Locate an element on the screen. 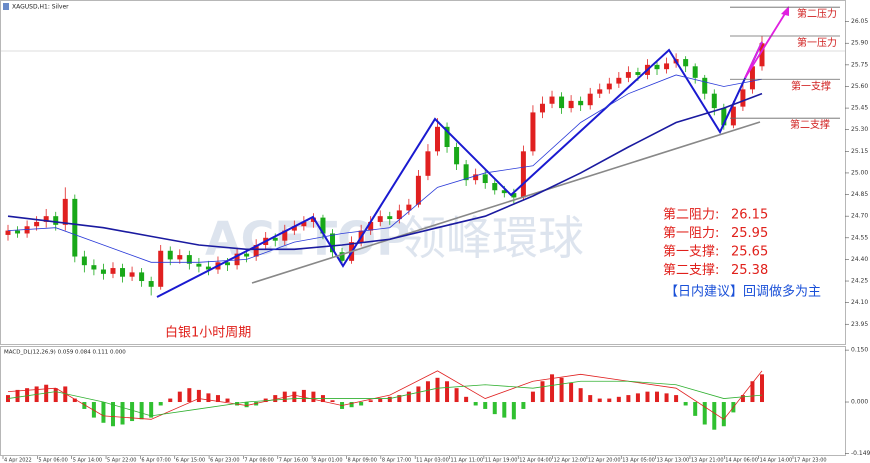 The image size is (870, 463). watermark-cjk: 领峰環球 is located at coordinates (492, 238).